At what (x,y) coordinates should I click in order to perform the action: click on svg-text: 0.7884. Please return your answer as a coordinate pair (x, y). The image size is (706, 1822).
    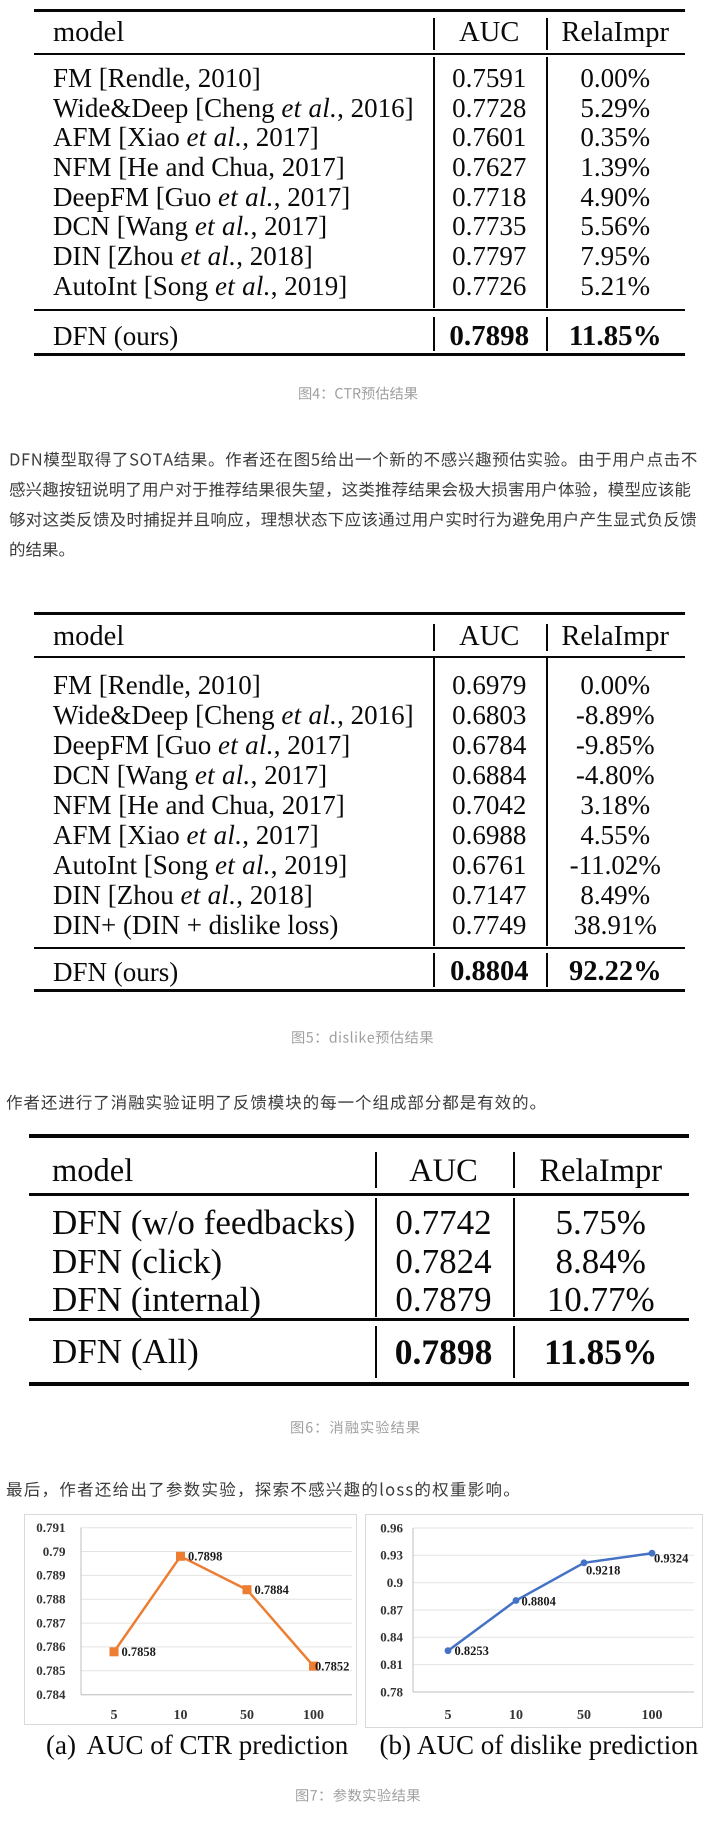
    Looking at the image, I should click on (272, 1590).